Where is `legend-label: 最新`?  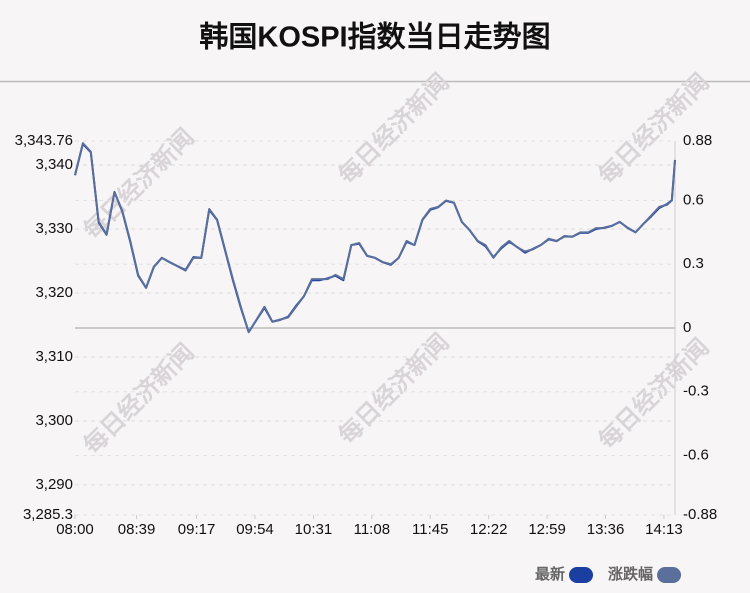 legend-label: 最新 is located at coordinates (550, 574).